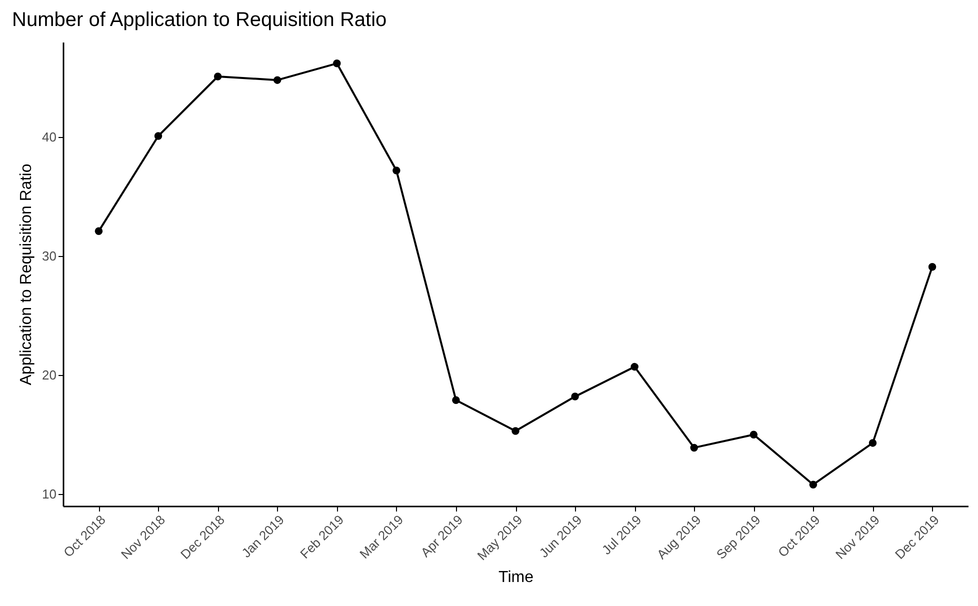 The image size is (978, 606). I want to click on chart-title: Number of Application to Requisition Ratio, so click(199, 20).